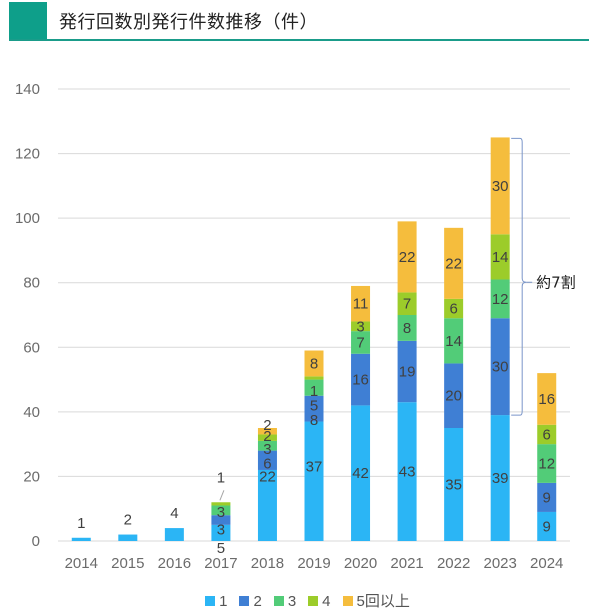  I want to click on x-tick-label: 2023, so click(499, 563).